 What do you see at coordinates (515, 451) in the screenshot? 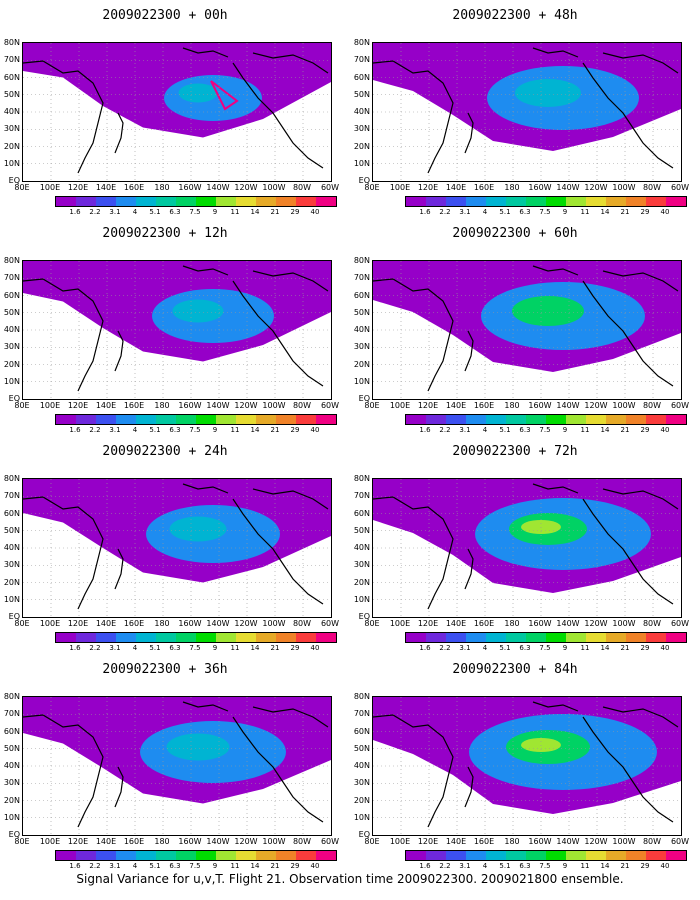
I see `panel-title: 2009022300 + 72h` at bounding box center [515, 451].